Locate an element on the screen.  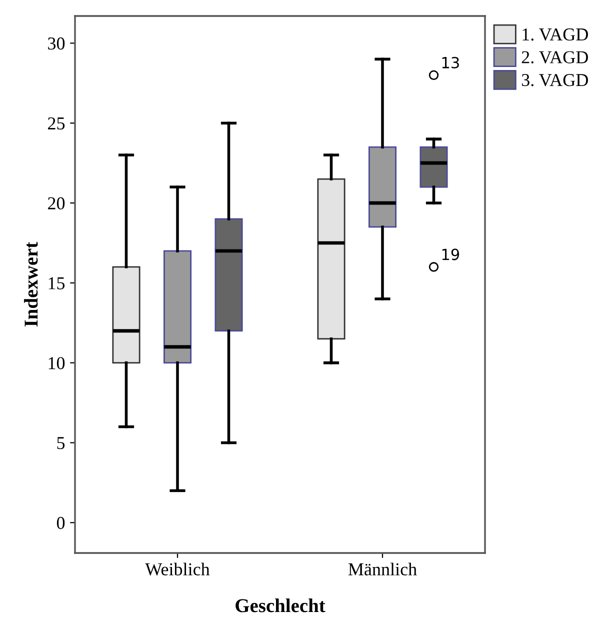
y-tick-label: 5 is located at coordinates (61, 443).